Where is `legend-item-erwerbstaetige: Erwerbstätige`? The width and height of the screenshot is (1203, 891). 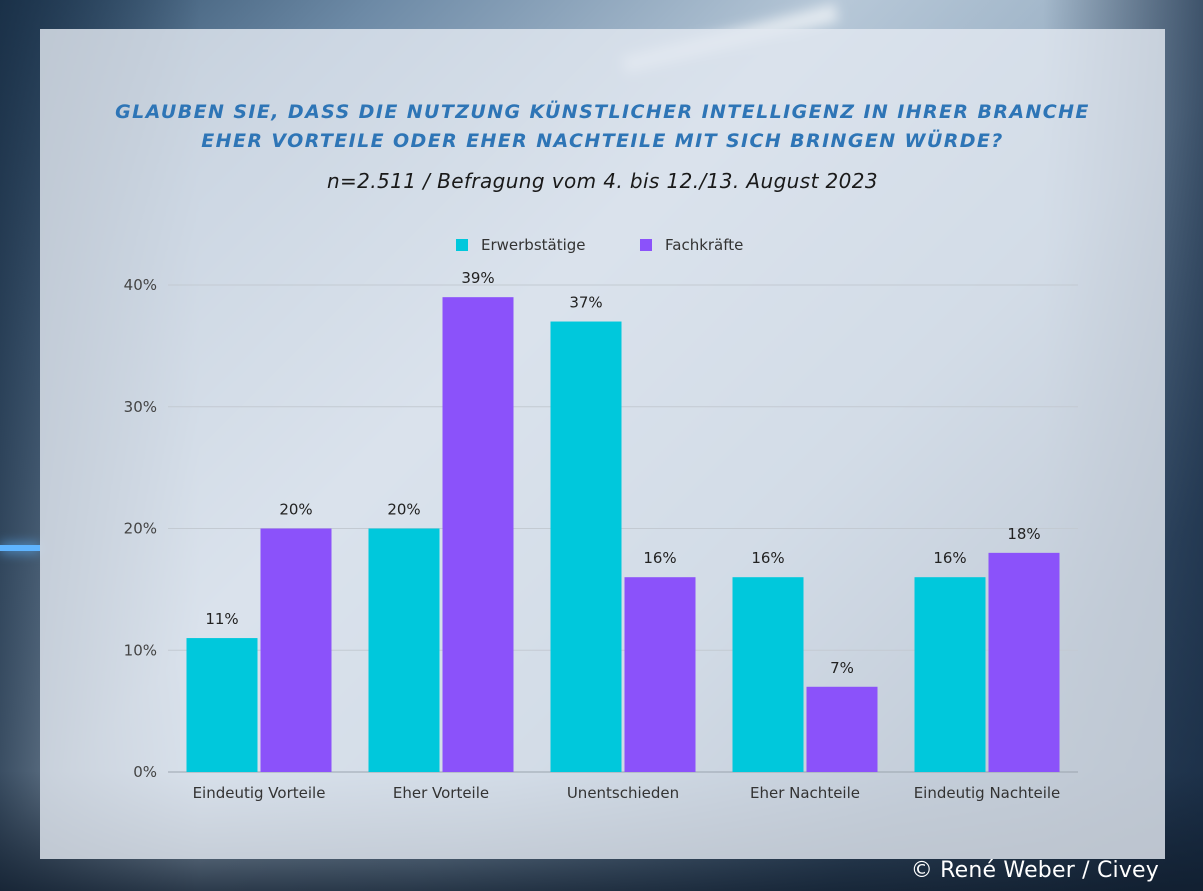
legend-item-erwerbstaetige: Erwerbstätige is located at coordinates (521, 245).